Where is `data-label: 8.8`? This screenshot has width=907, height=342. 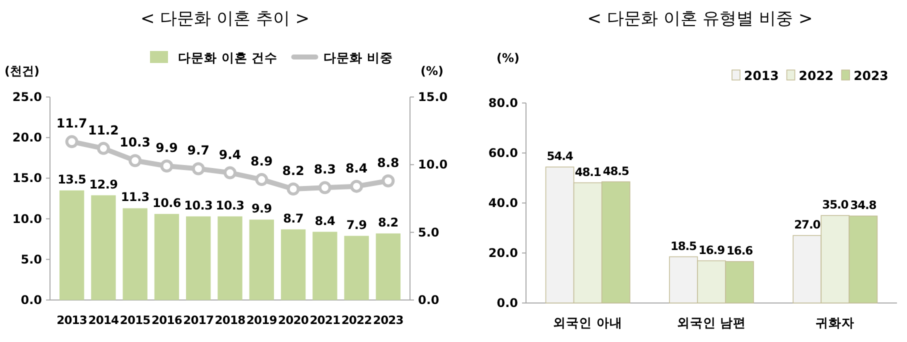 data-label: 8.8 is located at coordinates (388, 162).